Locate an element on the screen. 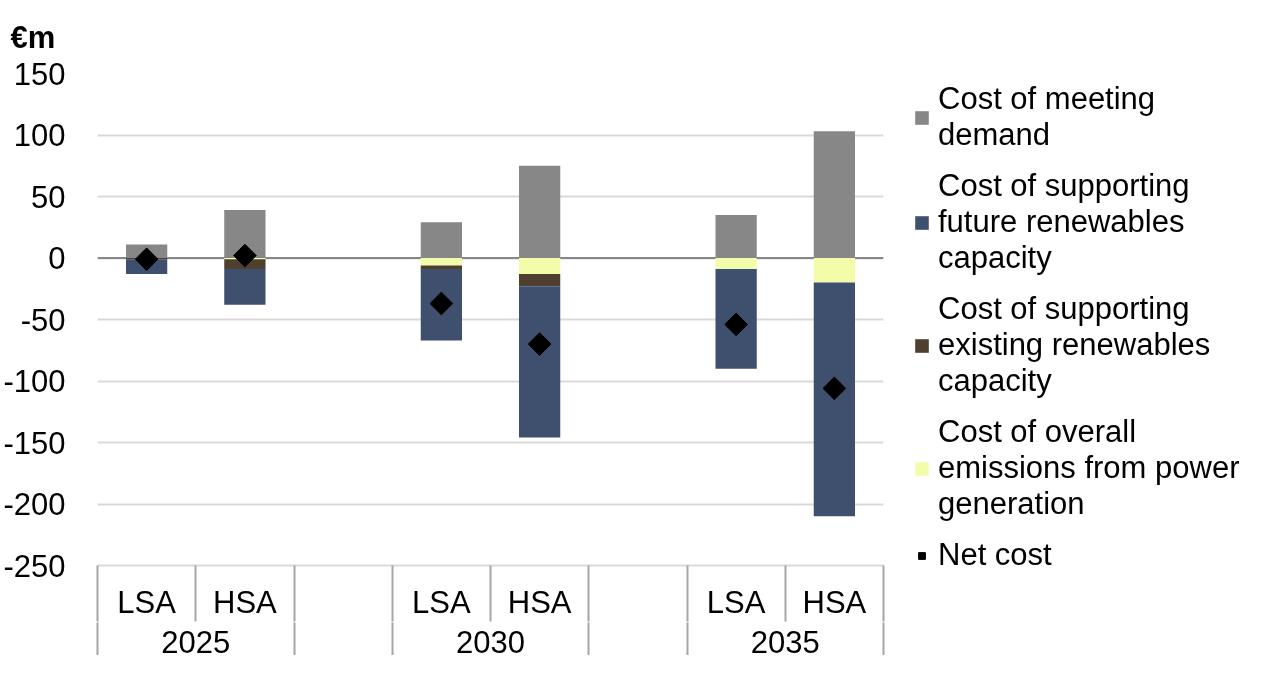  legend-label: Cost of supporting existing renewables capacity is located at coordinates (1074, 345).